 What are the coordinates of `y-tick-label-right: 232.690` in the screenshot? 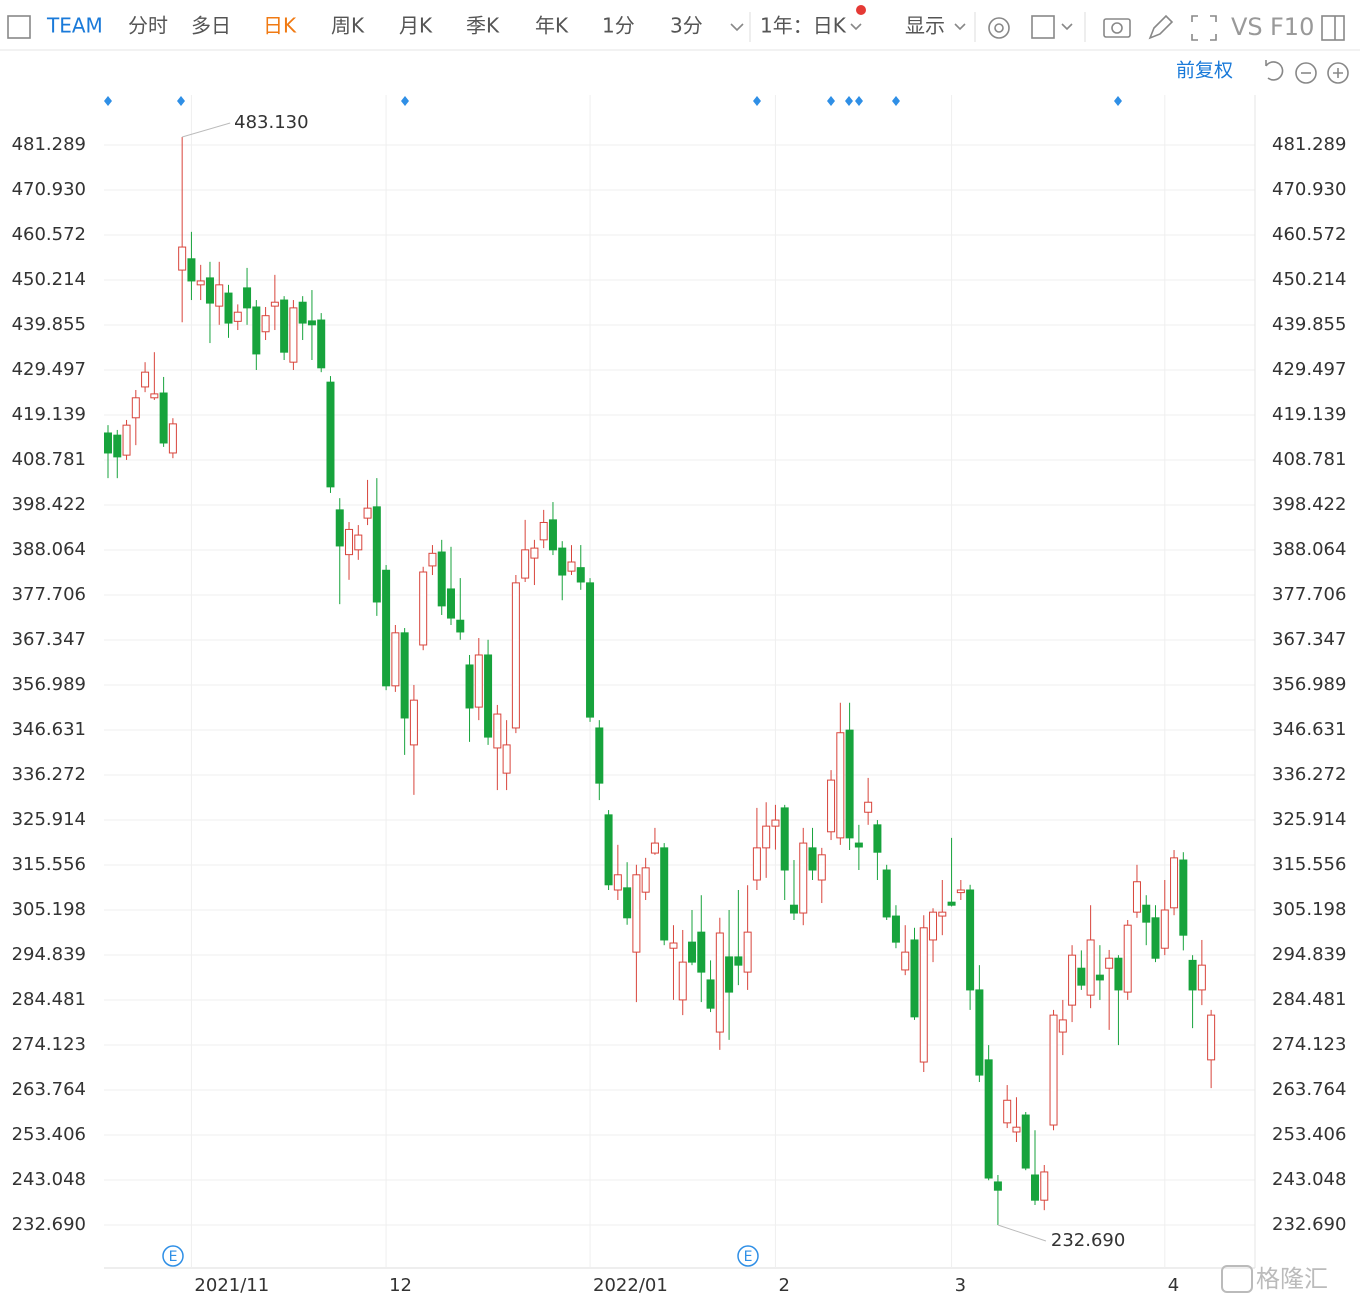 It's located at (1309, 1224).